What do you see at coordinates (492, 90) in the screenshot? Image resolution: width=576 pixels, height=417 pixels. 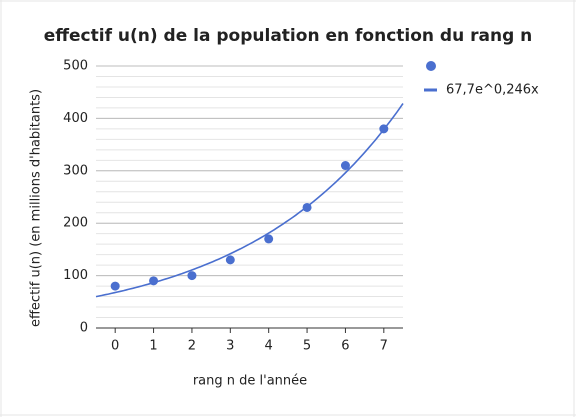 I see `legend-label: 67,7e^0,246x` at bounding box center [492, 90].